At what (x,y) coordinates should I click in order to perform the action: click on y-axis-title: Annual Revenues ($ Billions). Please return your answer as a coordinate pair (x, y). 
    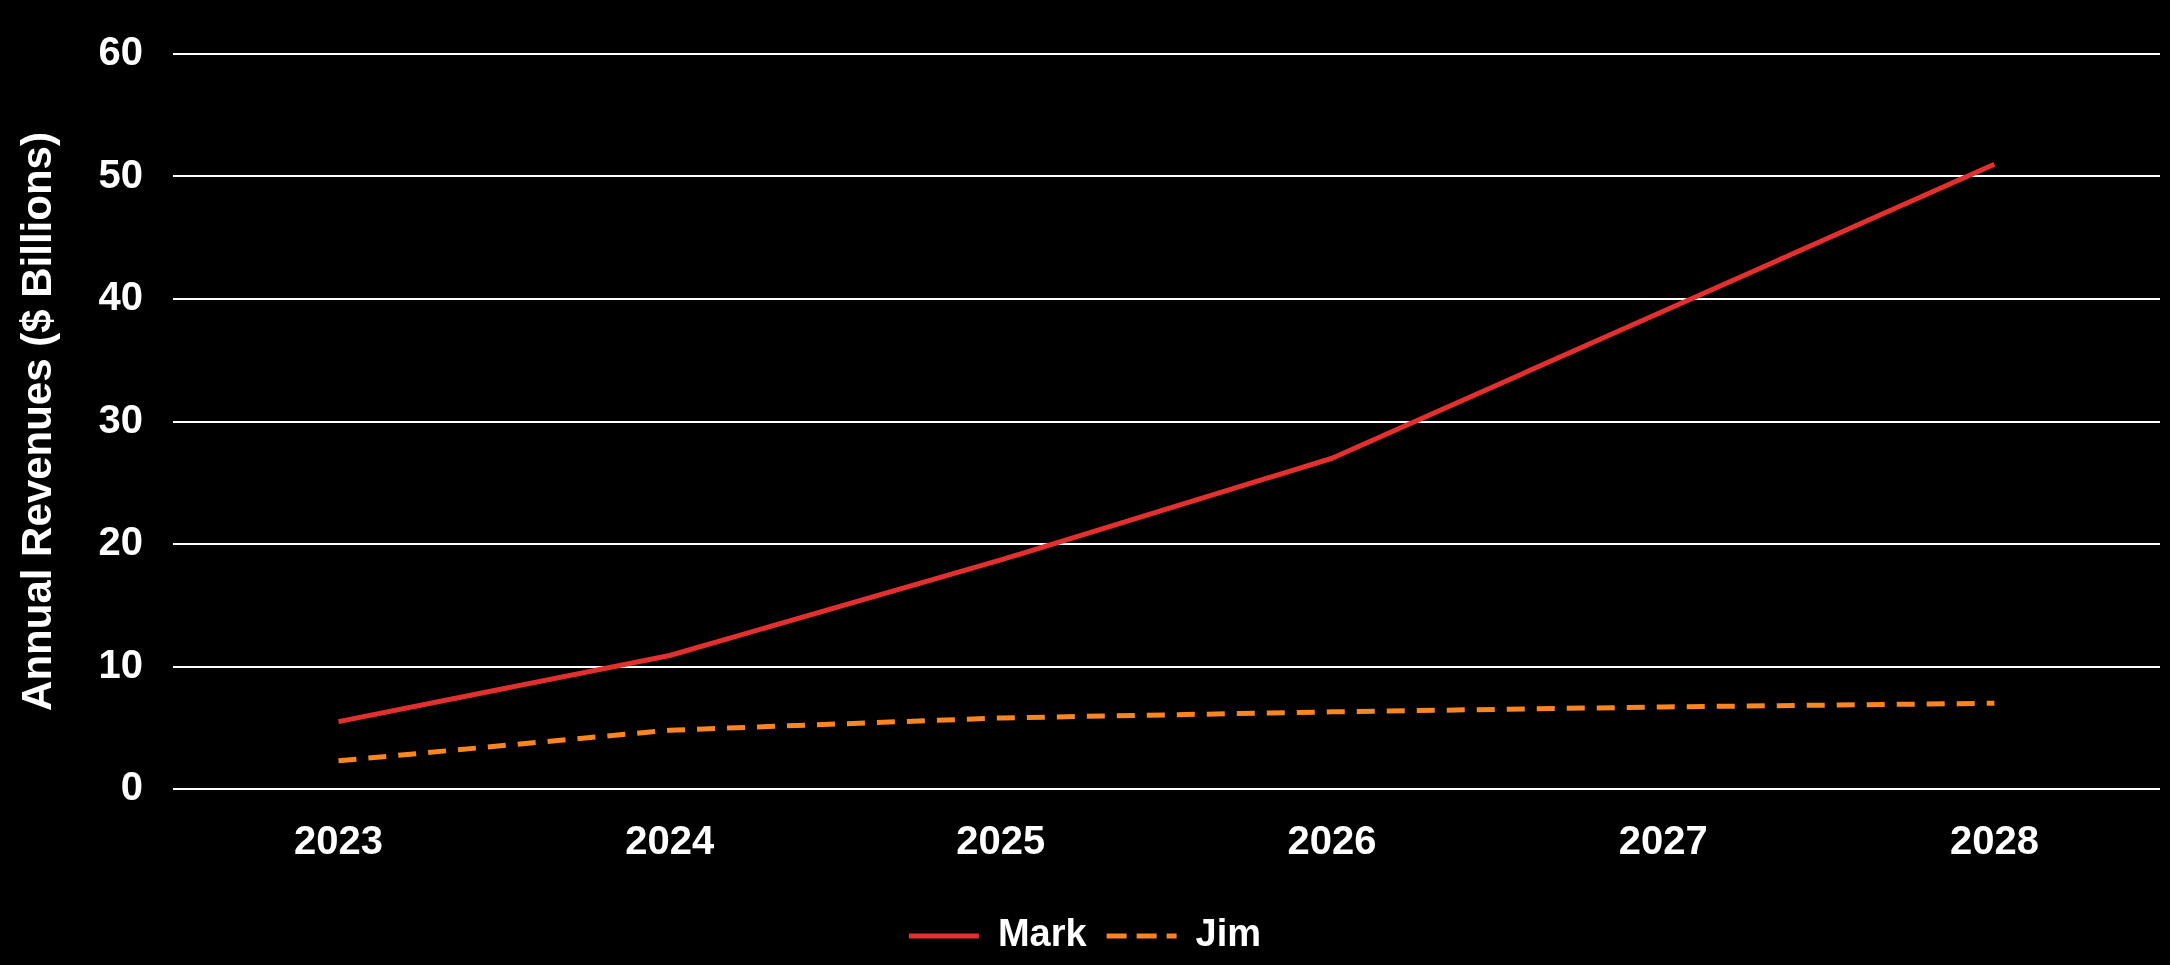
    Looking at the image, I should click on (36, 421).